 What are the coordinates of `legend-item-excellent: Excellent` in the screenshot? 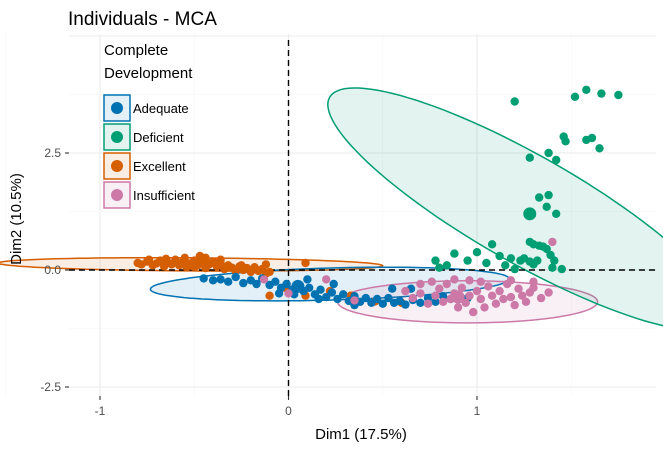 It's located at (144, 166).